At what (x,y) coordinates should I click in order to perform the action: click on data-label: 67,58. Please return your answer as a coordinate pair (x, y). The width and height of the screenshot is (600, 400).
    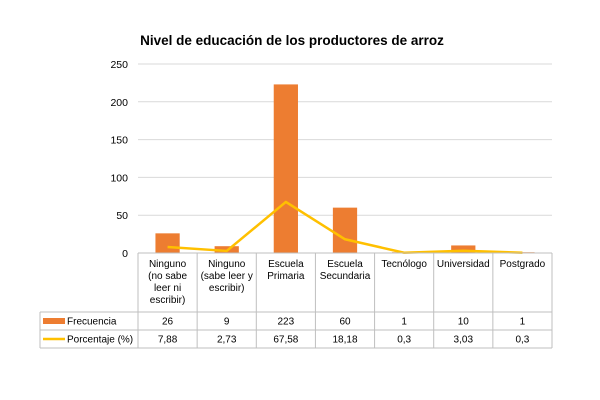
    Looking at the image, I should click on (285, 340).